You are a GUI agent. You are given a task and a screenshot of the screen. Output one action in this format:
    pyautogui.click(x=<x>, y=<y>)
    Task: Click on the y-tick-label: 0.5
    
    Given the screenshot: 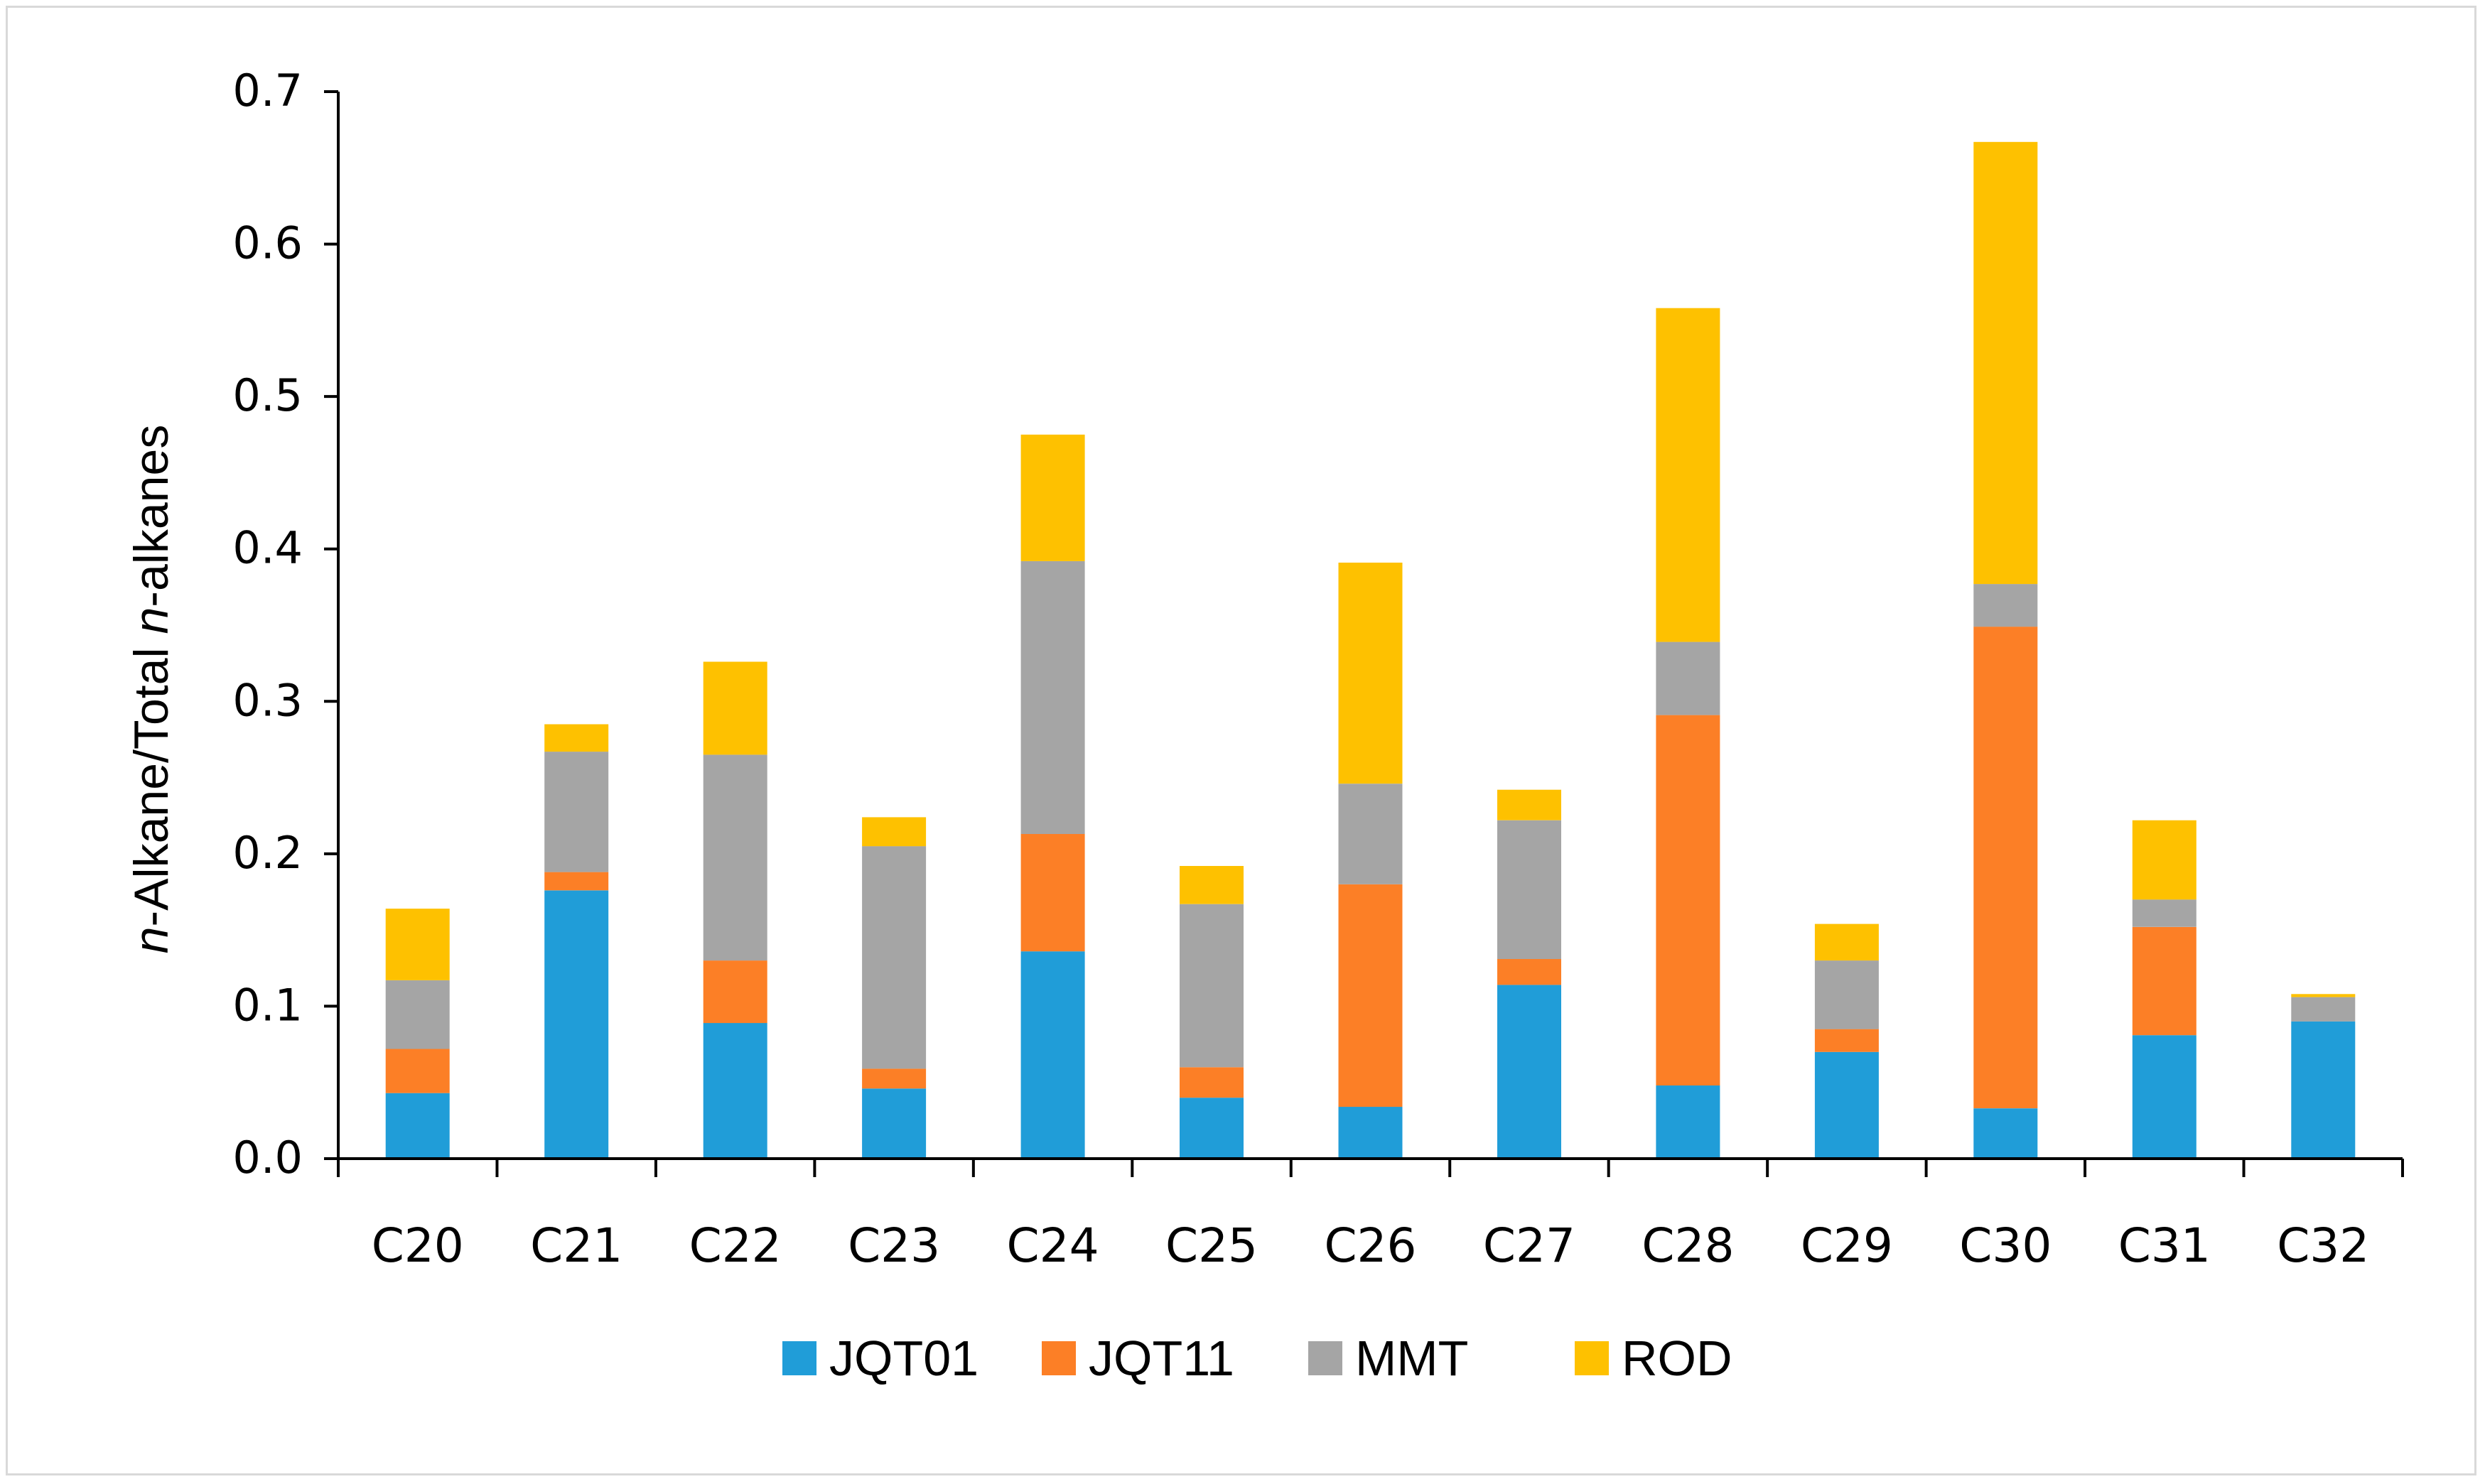 What is the action you would take?
    pyautogui.click(x=267, y=395)
    